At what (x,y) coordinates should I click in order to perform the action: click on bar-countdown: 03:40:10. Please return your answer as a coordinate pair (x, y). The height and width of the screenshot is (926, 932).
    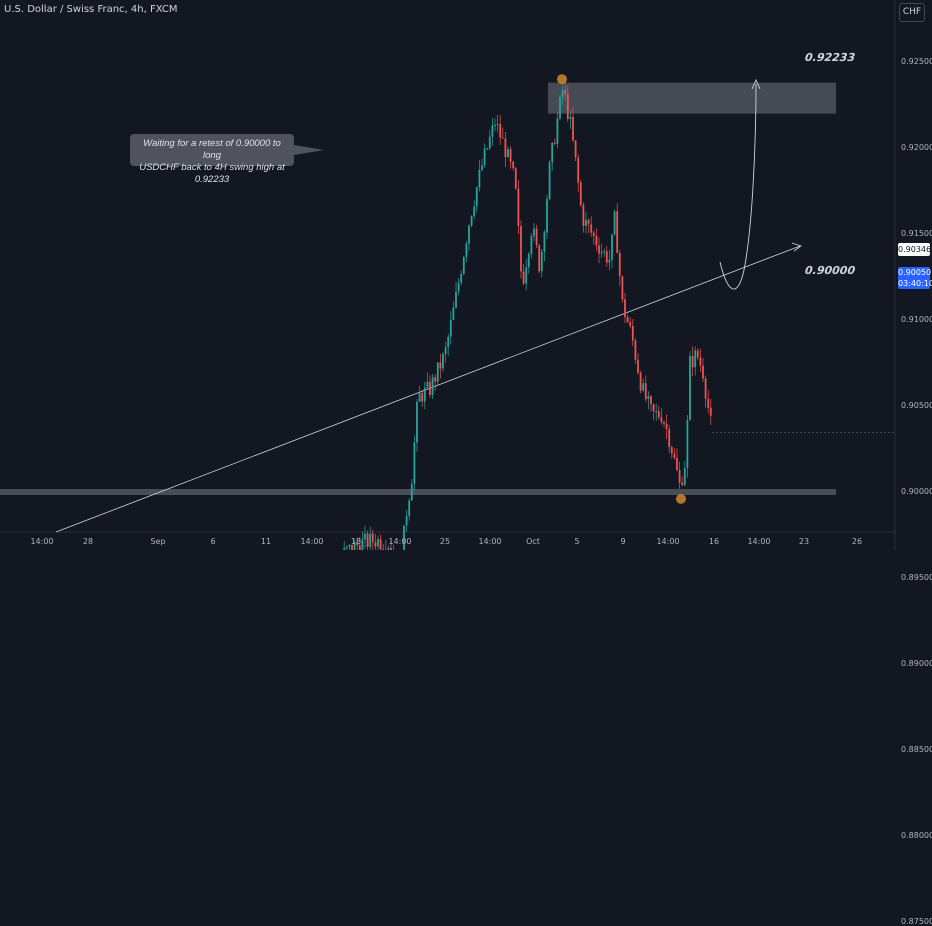
    Looking at the image, I should click on (914, 283).